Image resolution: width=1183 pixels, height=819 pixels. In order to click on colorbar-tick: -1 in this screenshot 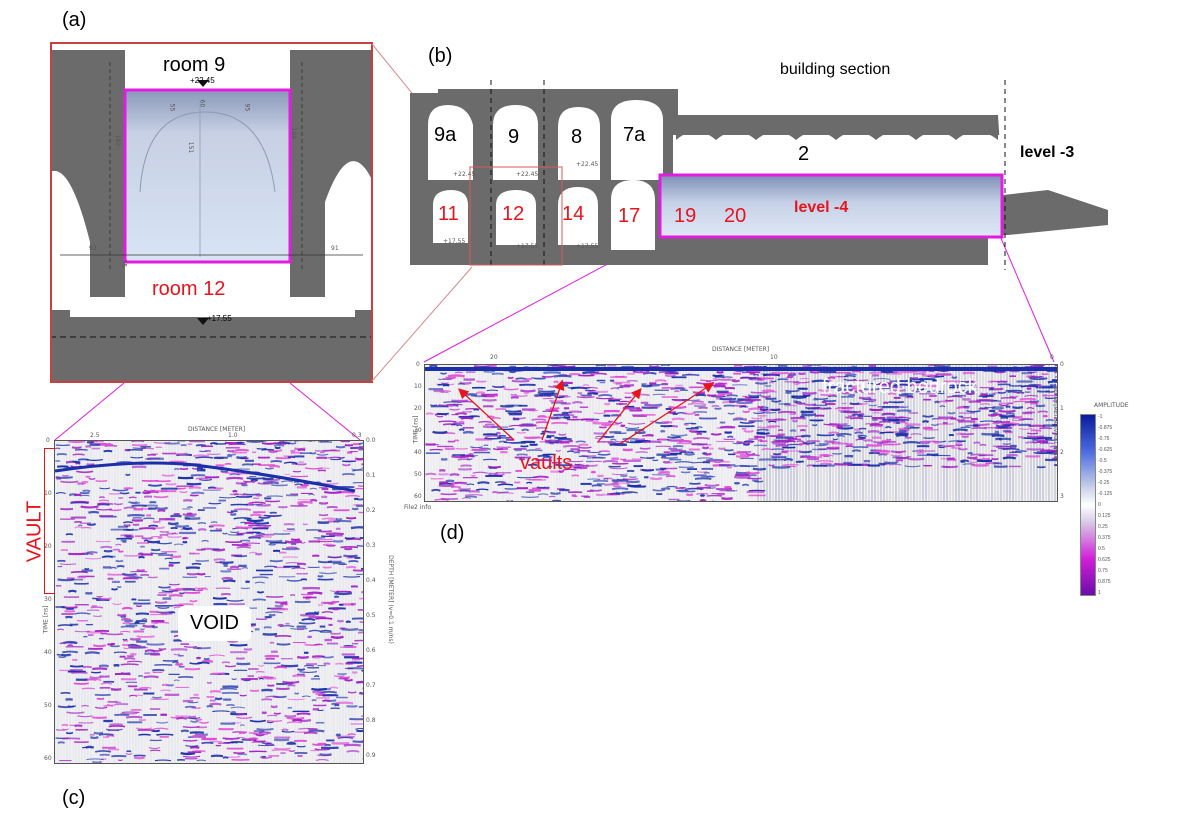, I will do `click(1100, 417)`.